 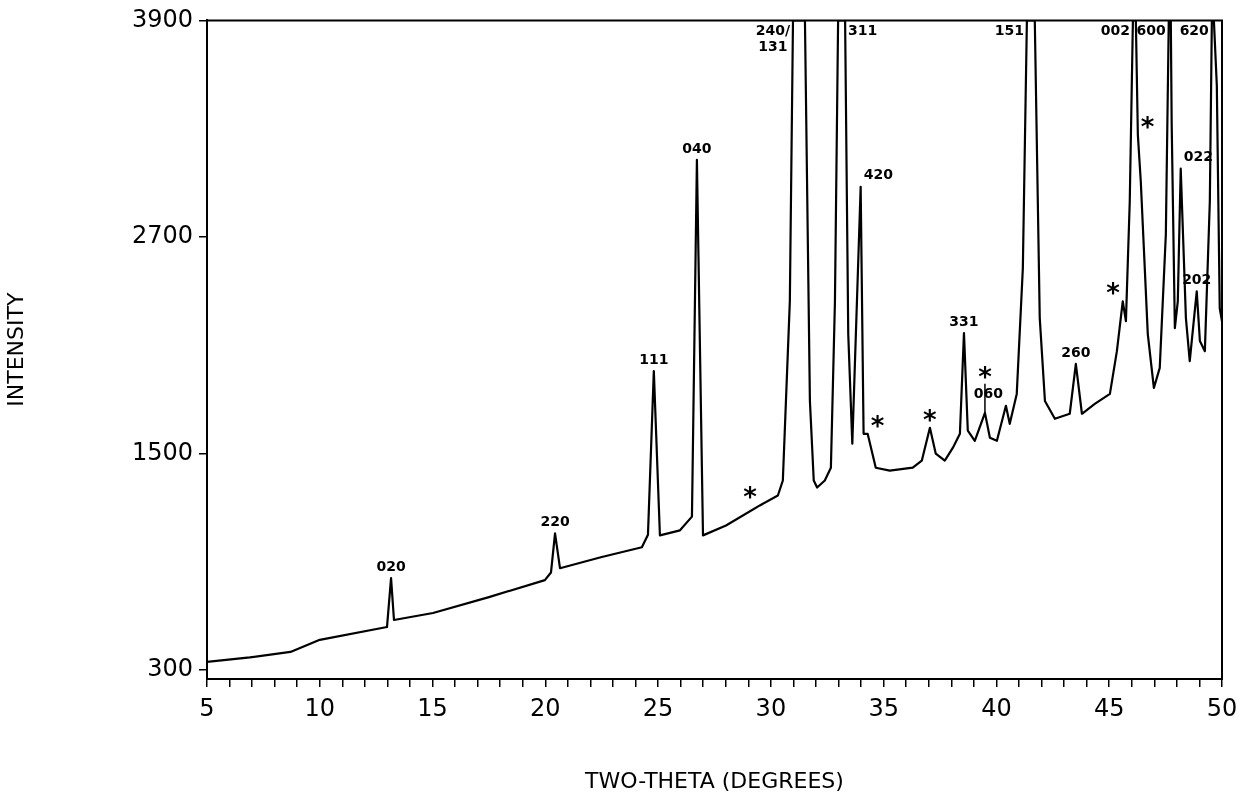 What do you see at coordinates (162, 235) in the screenshot?
I see `y-tick-label: 2700` at bounding box center [162, 235].